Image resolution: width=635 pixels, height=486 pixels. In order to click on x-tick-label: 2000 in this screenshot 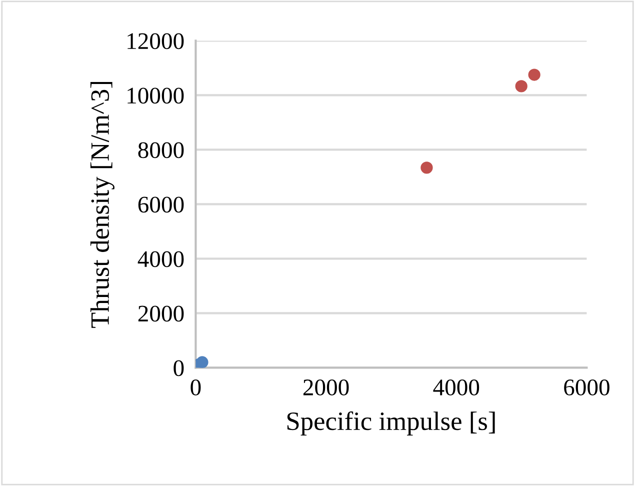, I will do `click(326, 387)`.